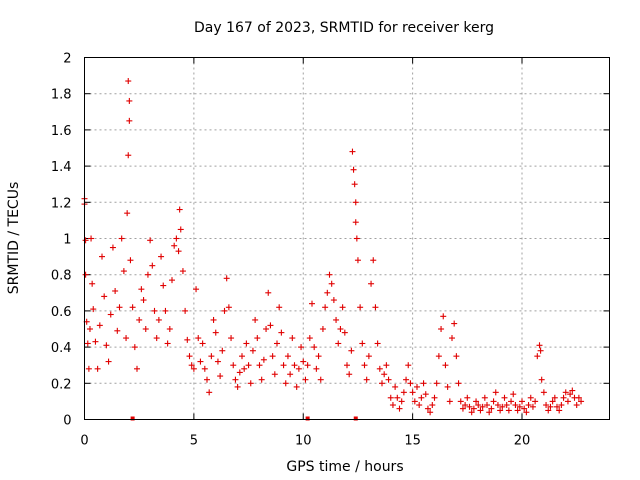 Image resolution: width=640 pixels, height=480 pixels. I want to click on y-tick-label: 1.6, so click(61, 131).